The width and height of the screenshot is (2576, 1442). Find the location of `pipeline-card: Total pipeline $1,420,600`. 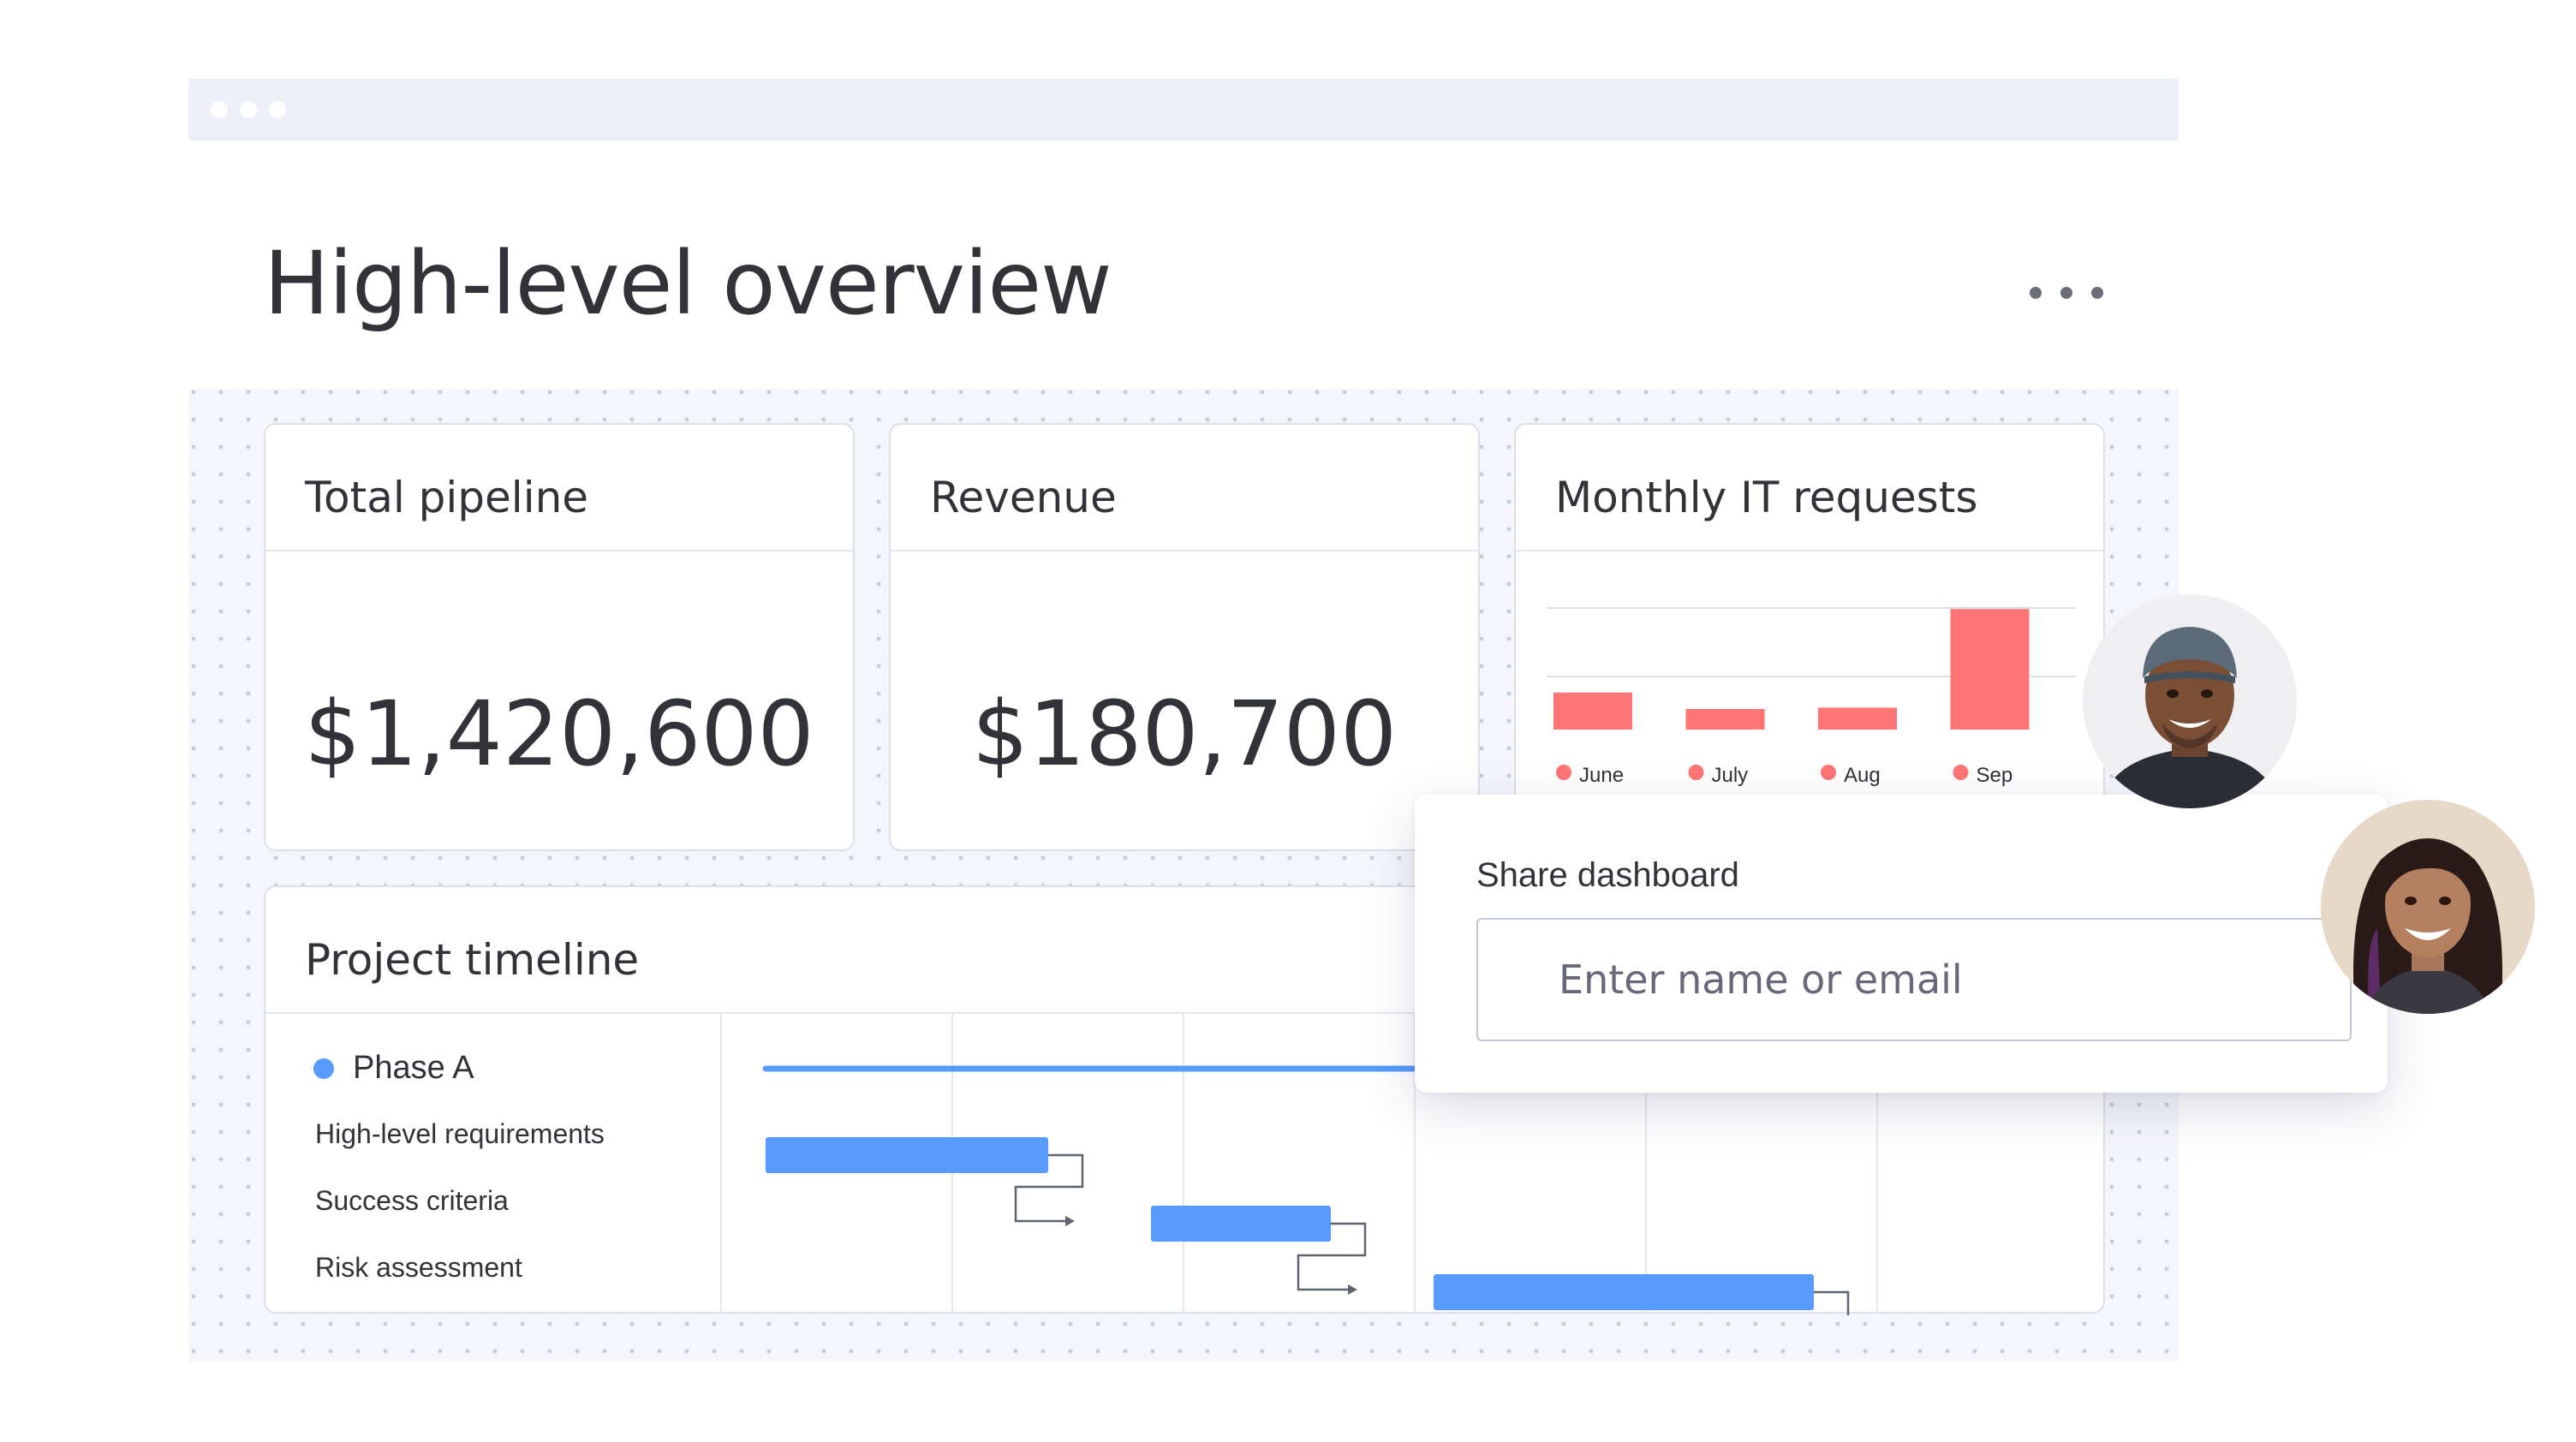

pipeline-card: Total pipeline $1,420,600 is located at coordinates (559, 637).